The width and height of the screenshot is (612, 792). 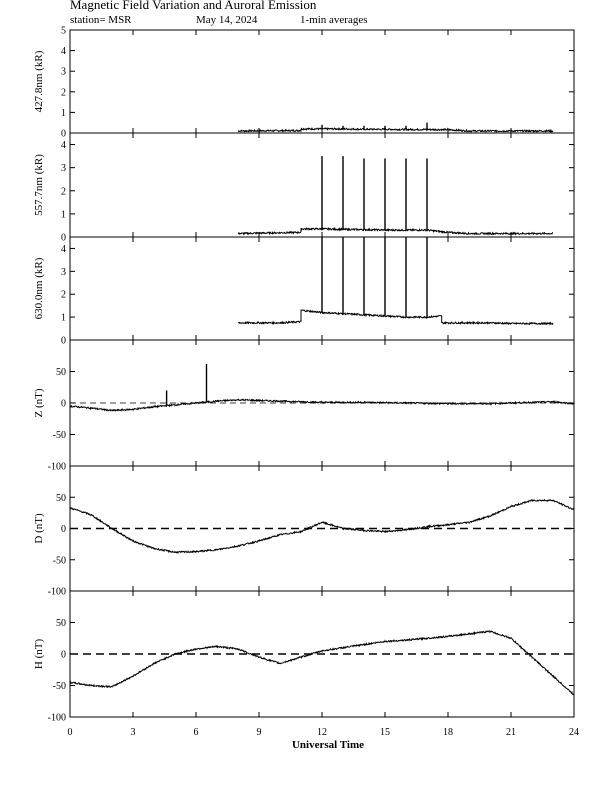 What do you see at coordinates (574, 732) in the screenshot?
I see `x-tick-label: 24` at bounding box center [574, 732].